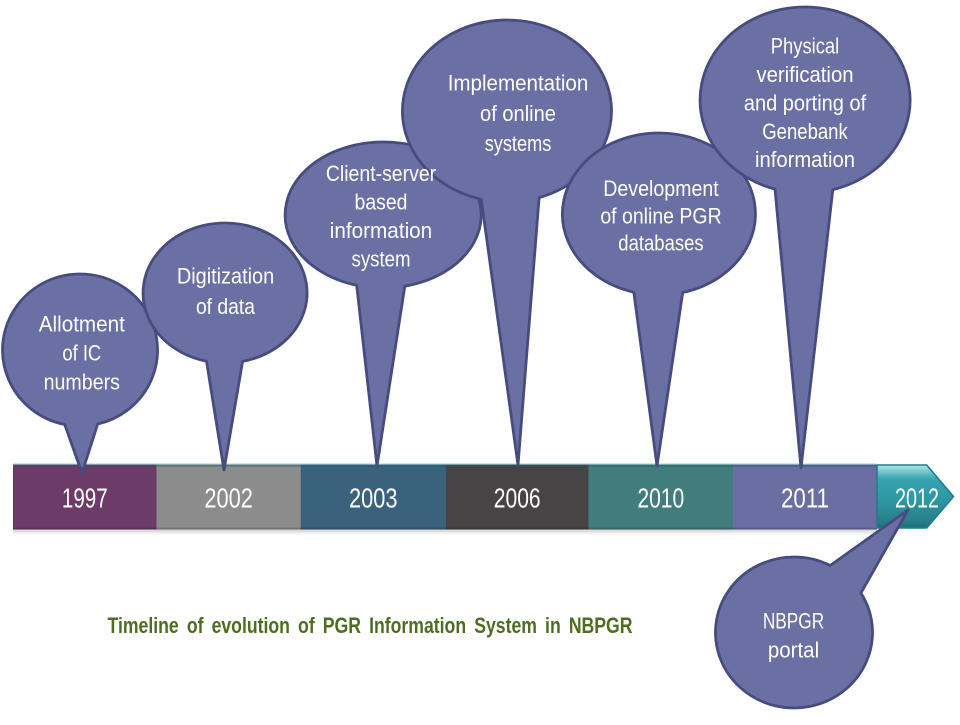 This screenshot has width=960, height=725. Describe the element at coordinates (917, 498) in the screenshot. I see `svg-text: 2012` at that location.